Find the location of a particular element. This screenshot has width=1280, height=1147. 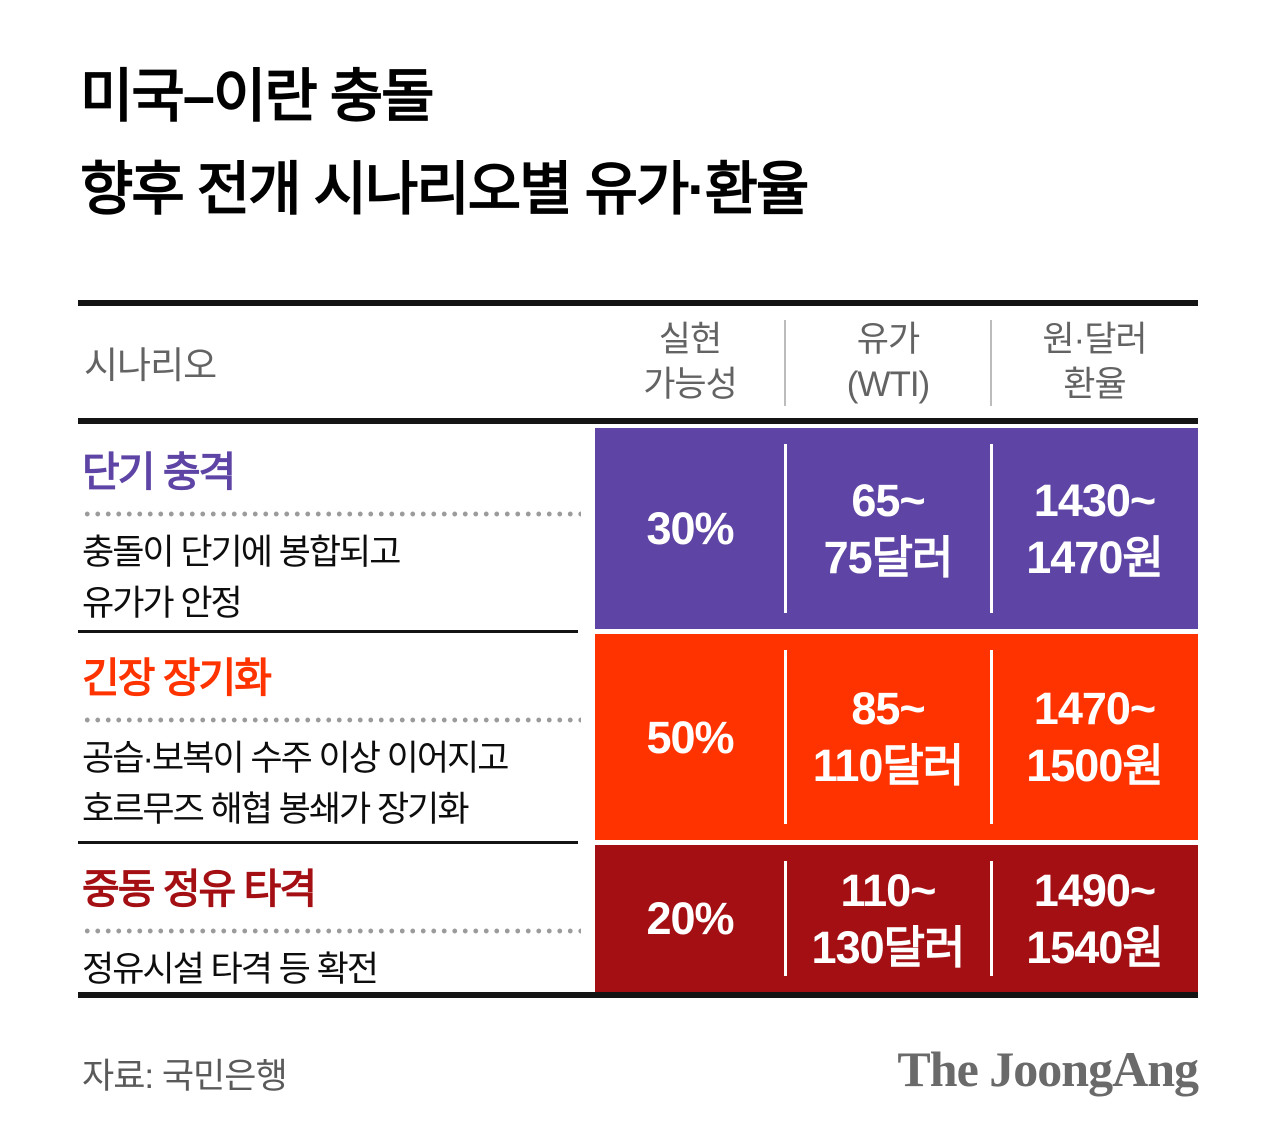

probability-value: 20% is located at coordinates (690, 918).